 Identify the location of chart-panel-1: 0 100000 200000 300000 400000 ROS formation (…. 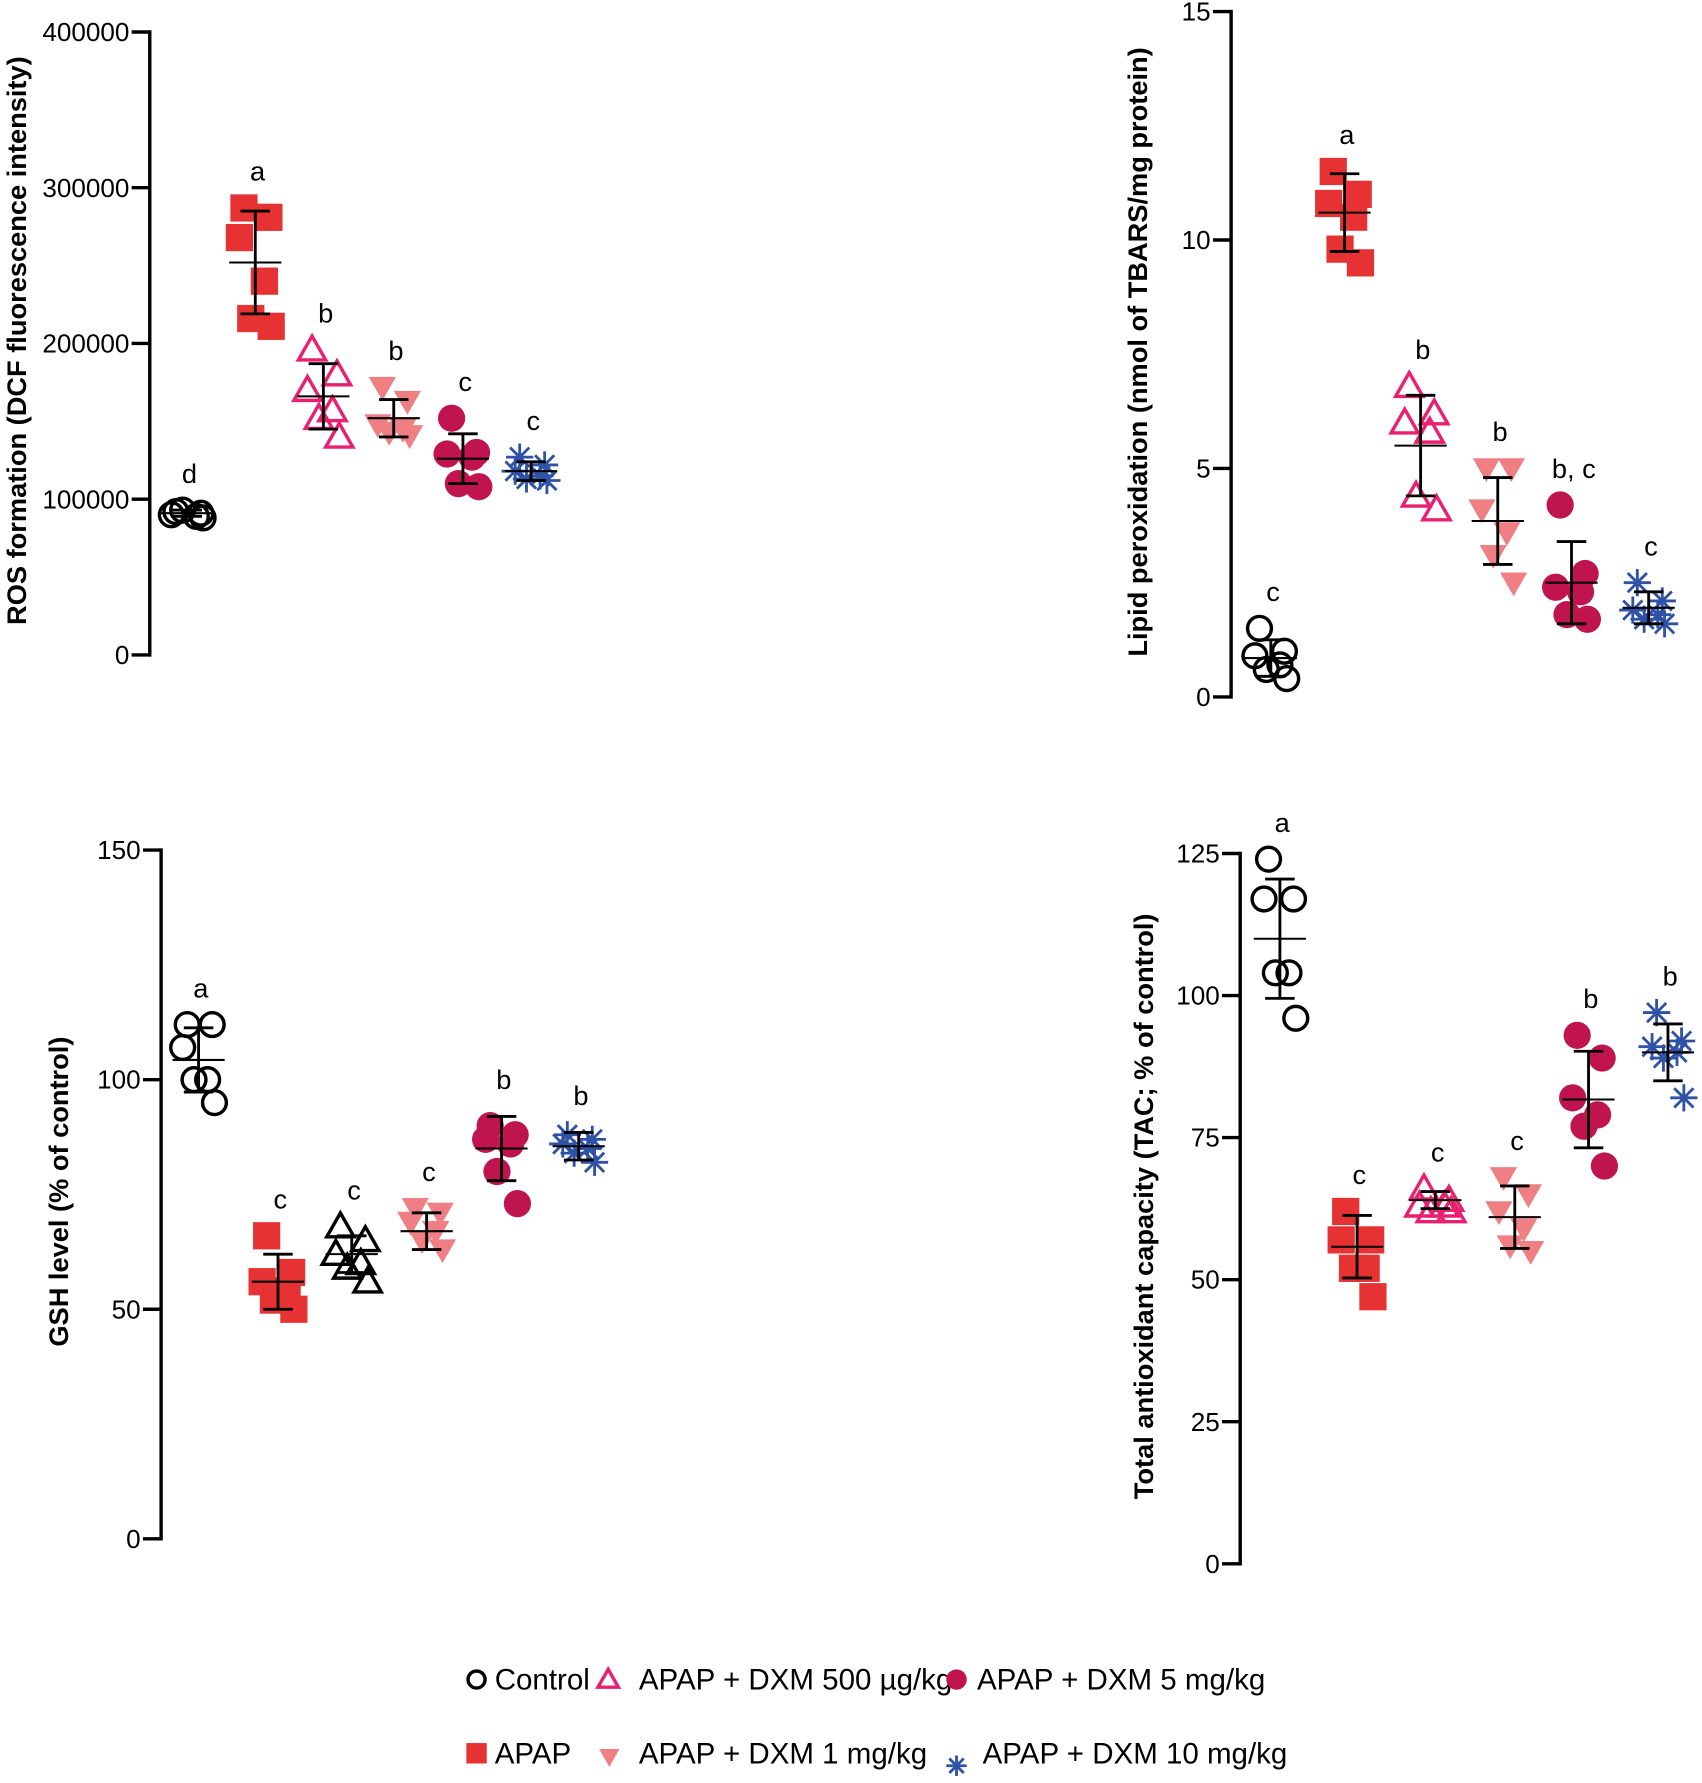
(281, 343).